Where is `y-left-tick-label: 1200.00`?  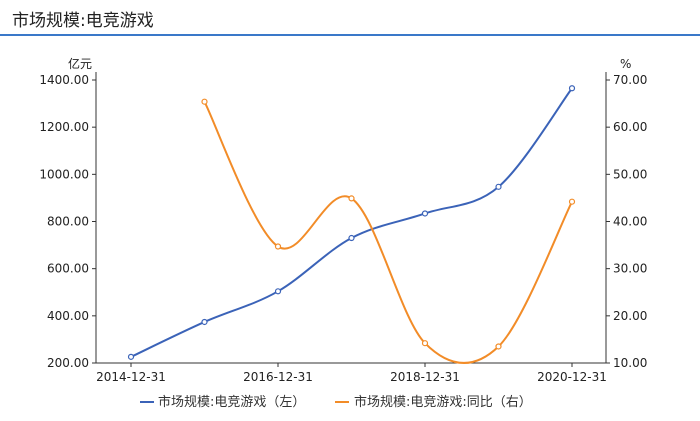 y-left-tick-label: 1200.00 is located at coordinates (64, 127).